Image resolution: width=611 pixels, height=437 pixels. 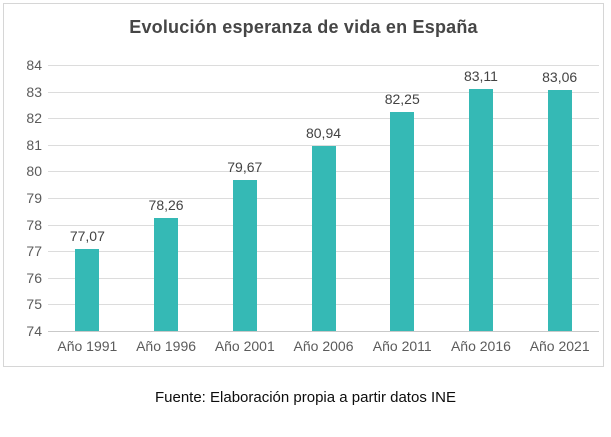 I want to click on y-tick-label: 75, so click(x=34, y=304).